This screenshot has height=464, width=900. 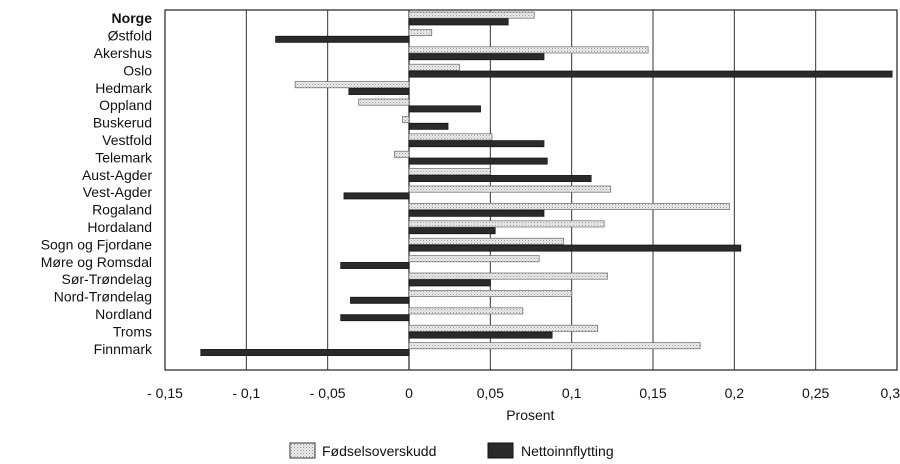 I want to click on x-tick-label: 0,15, so click(x=652, y=393).